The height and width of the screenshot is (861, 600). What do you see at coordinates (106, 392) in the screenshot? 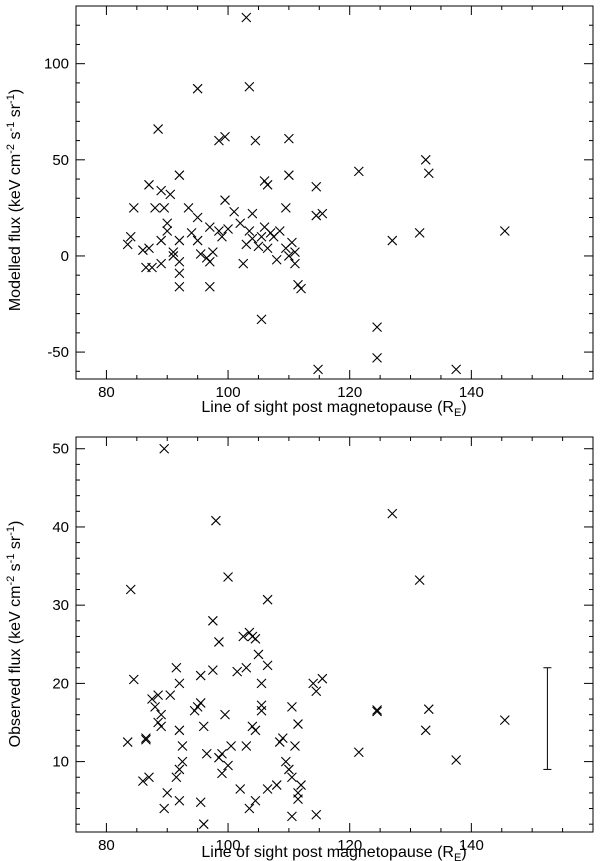
I see `x-tick-label: 80` at bounding box center [106, 392].